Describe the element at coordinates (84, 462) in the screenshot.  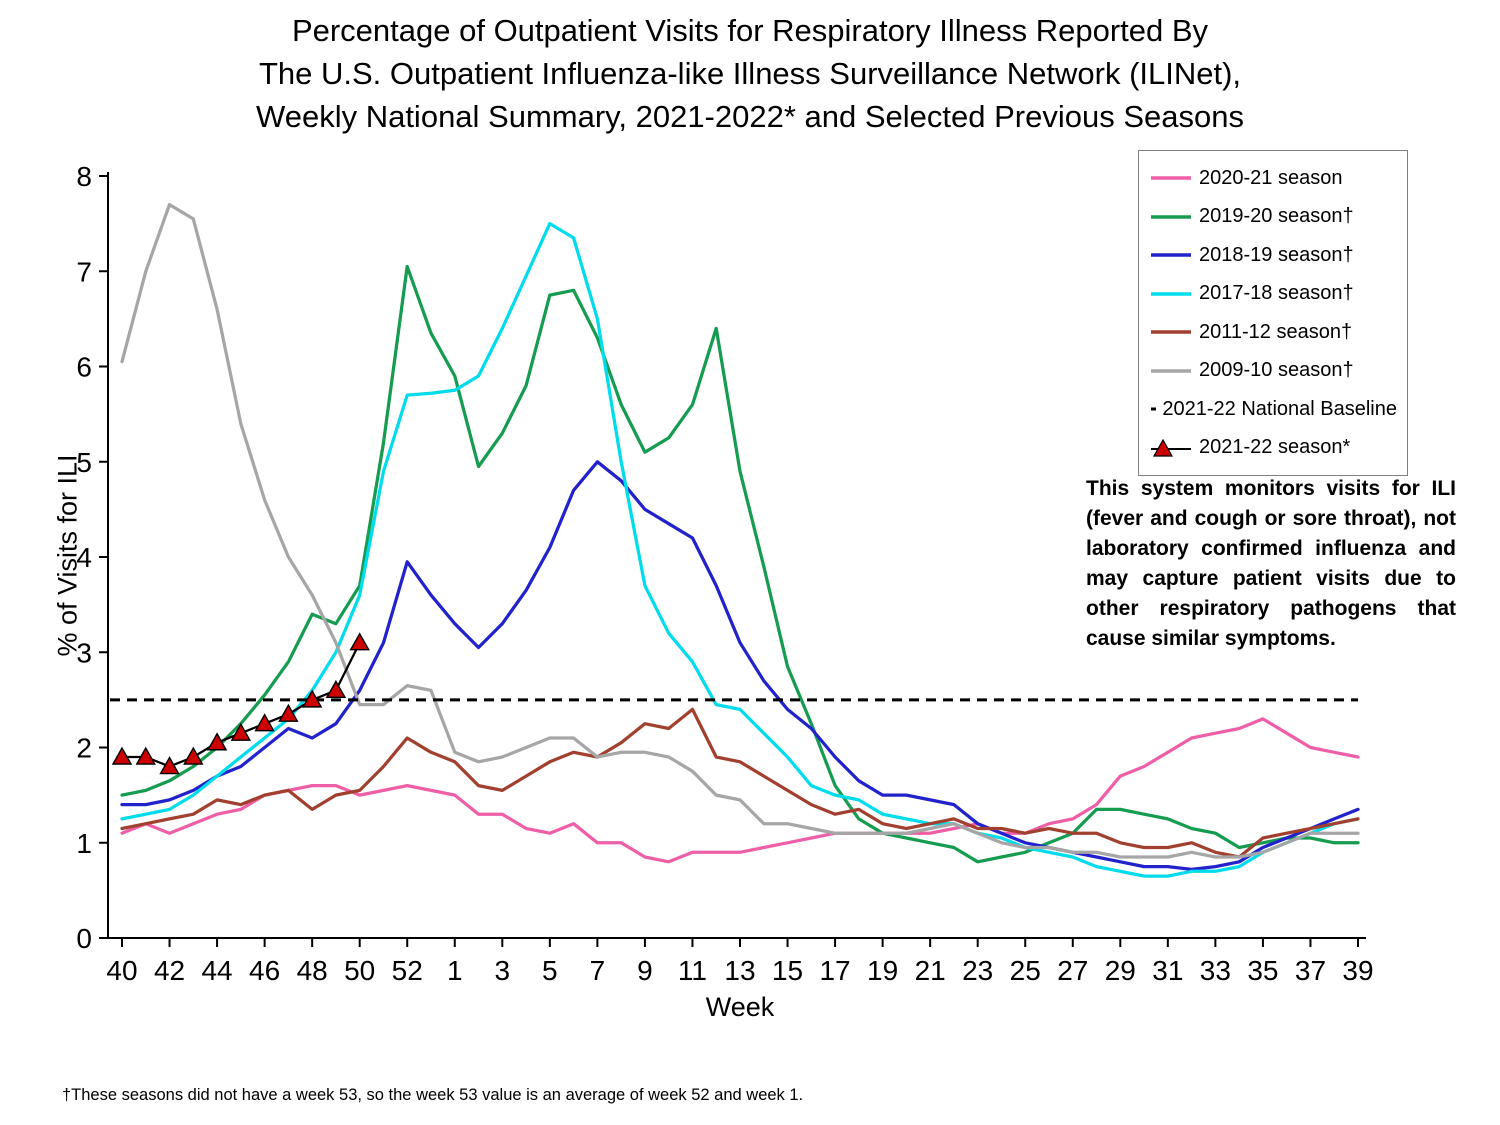
I see `y-tick-label: 5` at that location.